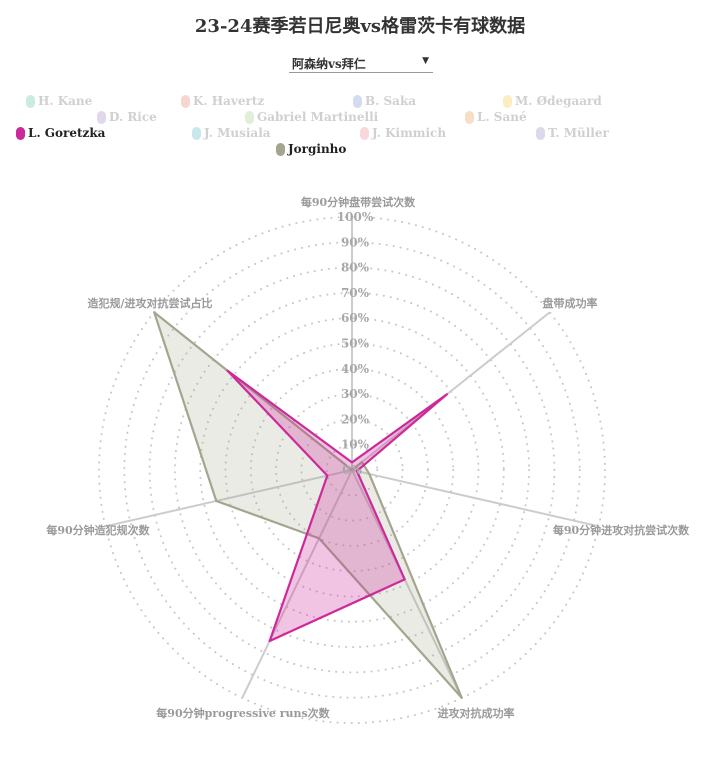  Describe the element at coordinates (355, 217) in the screenshot. I see `tick-label: 100%` at that location.